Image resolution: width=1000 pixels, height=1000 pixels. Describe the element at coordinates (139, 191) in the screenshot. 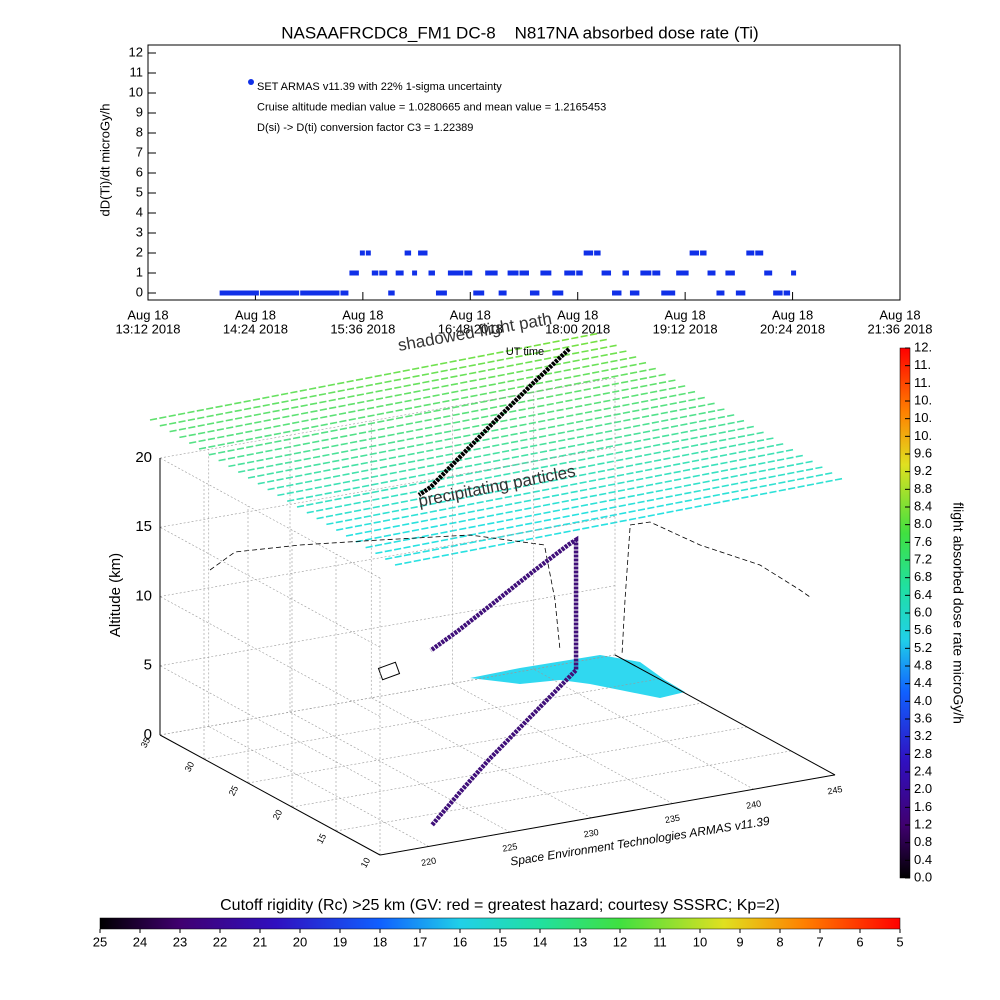

I see `y-tick-label: 5` at that location.